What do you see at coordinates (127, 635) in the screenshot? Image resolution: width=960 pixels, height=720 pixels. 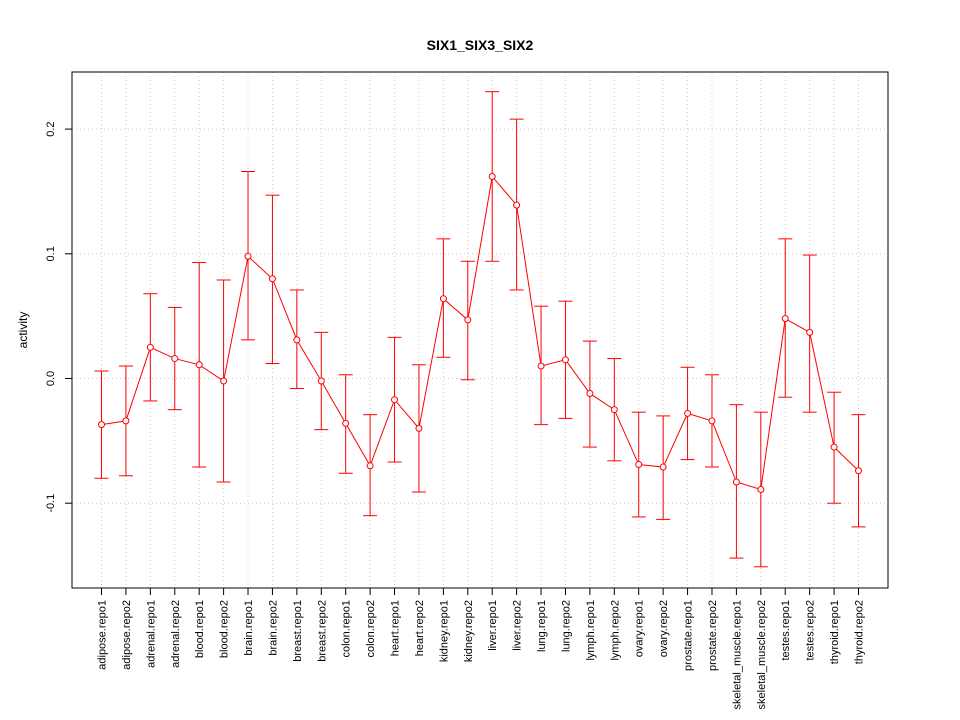 I see `x-tick-label: adipose.repo2` at bounding box center [127, 635].